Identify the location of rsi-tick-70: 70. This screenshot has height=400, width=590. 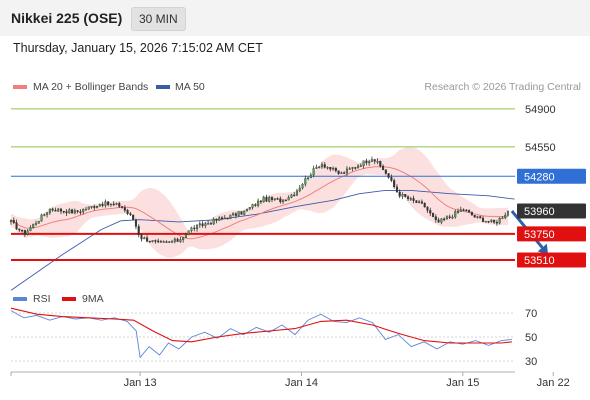
(531, 314).